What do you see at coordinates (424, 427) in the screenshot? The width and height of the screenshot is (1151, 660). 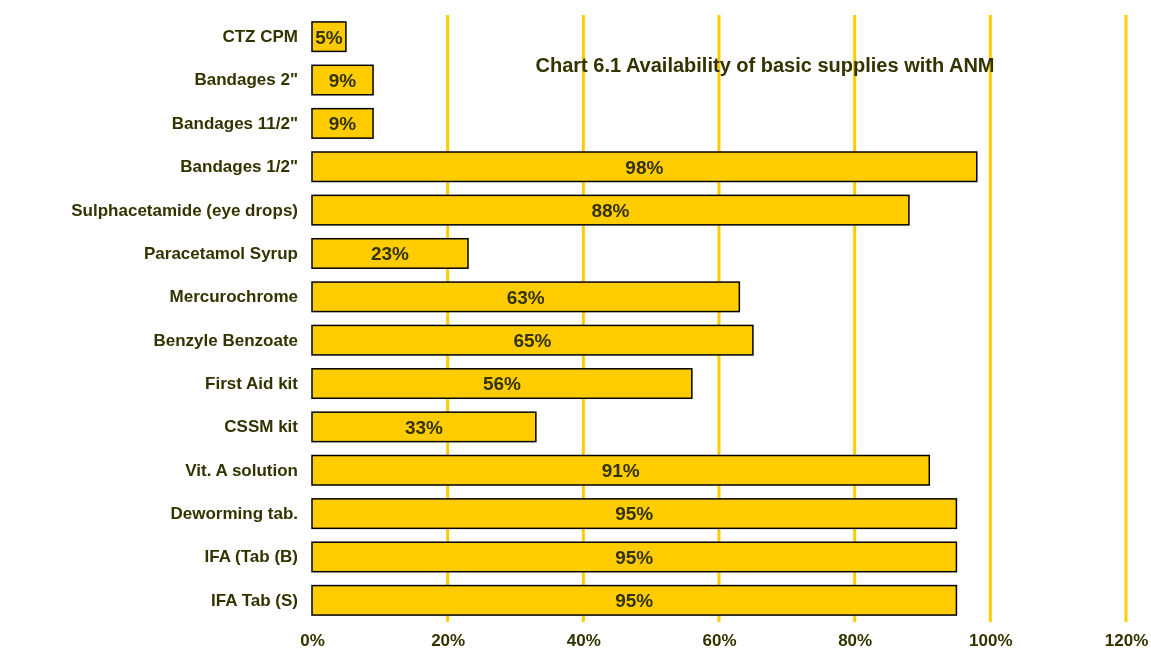 I see `data-label: 33%` at bounding box center [424, 427].